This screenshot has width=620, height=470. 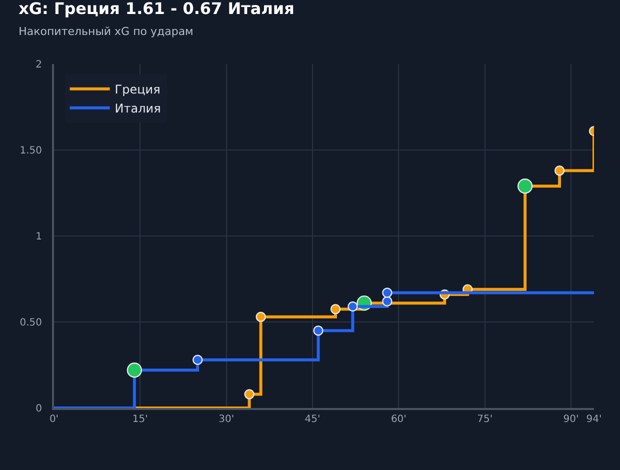 I want to click on y-tick-label: 0, so click(x=39, y=409).